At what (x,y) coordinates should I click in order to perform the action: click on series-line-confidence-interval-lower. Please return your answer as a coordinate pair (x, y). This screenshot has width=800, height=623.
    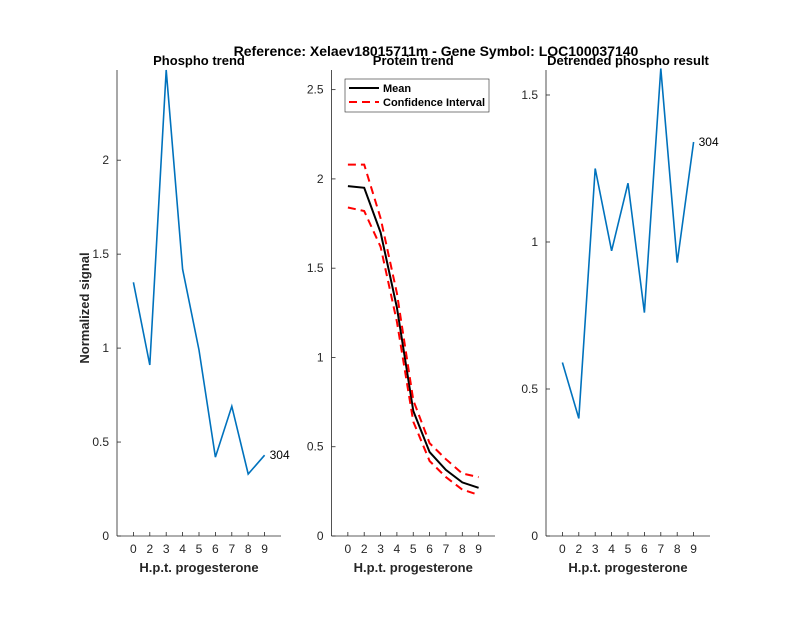
    Looking at the image, I should click on (413, 351).